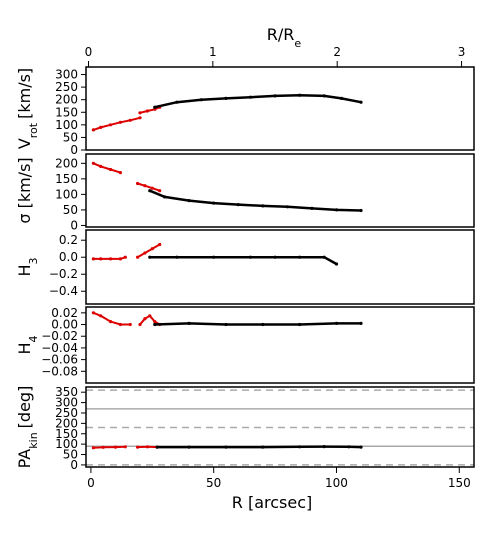  Describe the element at coordinates (24, 270) in the screenshot. I see `y-label-main: H` at that location.